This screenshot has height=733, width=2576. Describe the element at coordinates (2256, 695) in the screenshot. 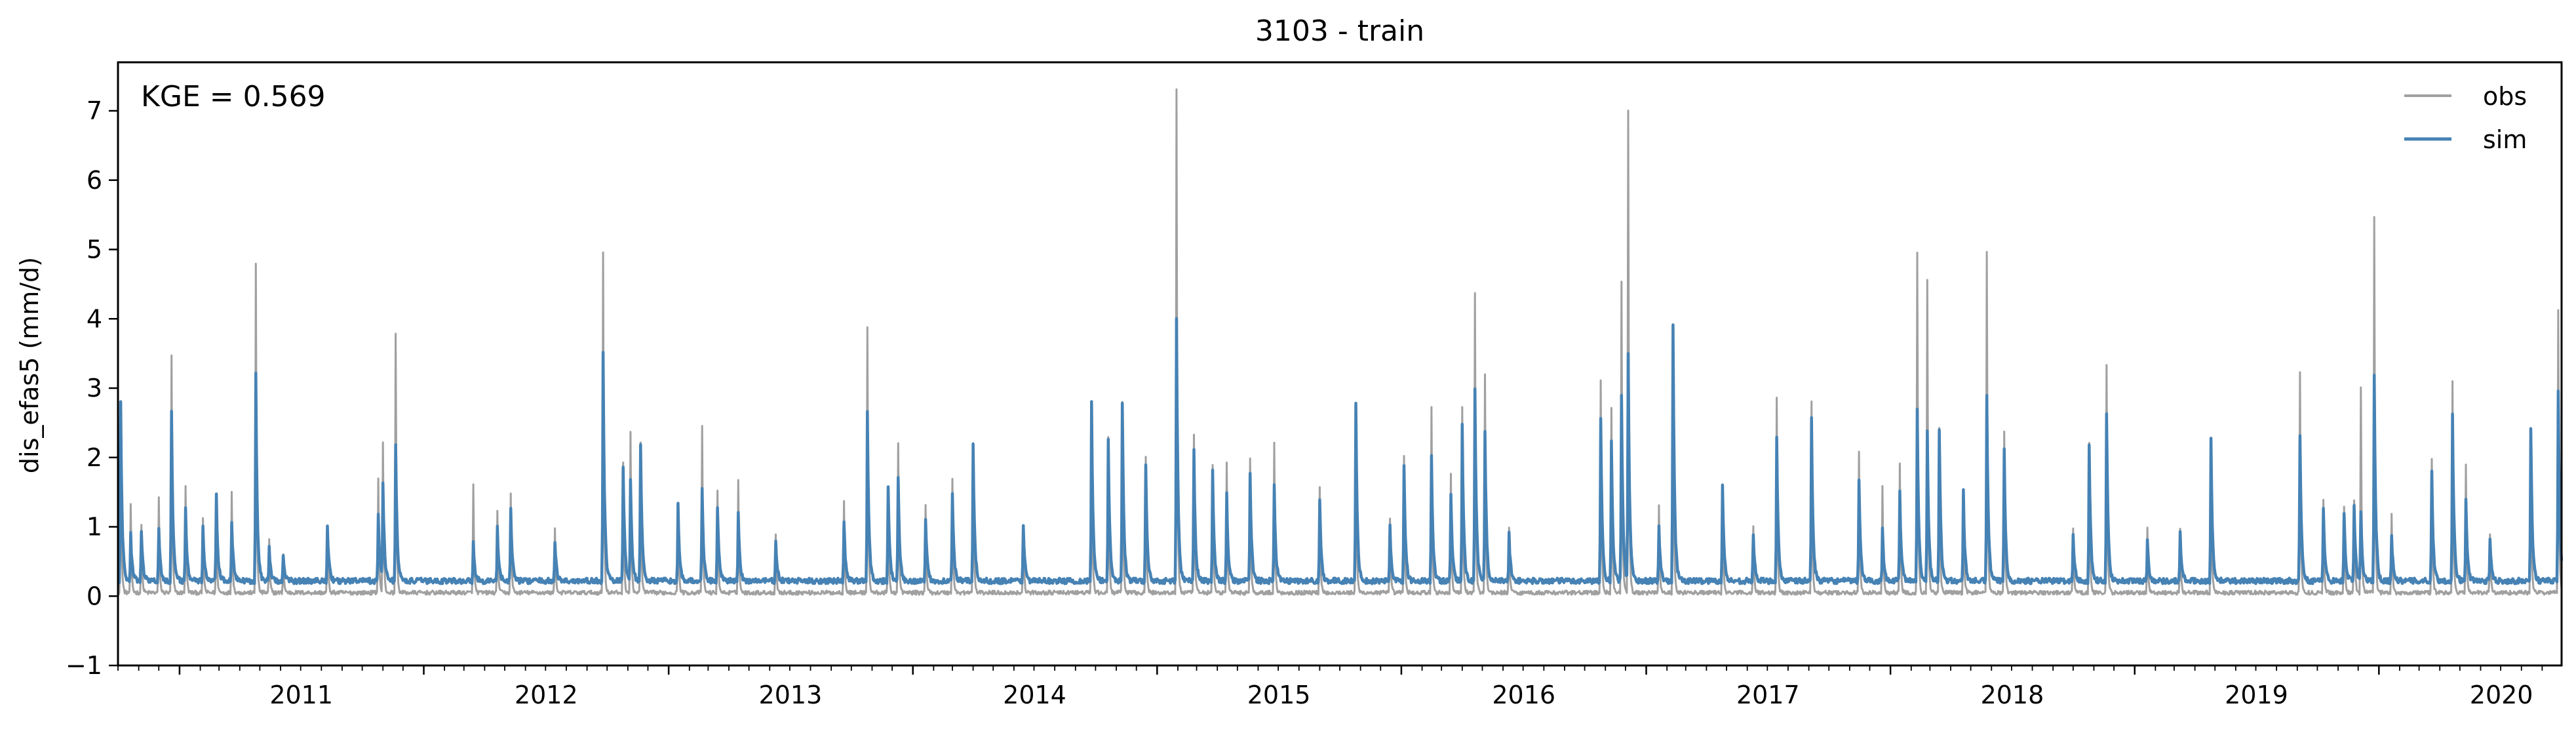

I see `x-tick-label: 2019` at that location.